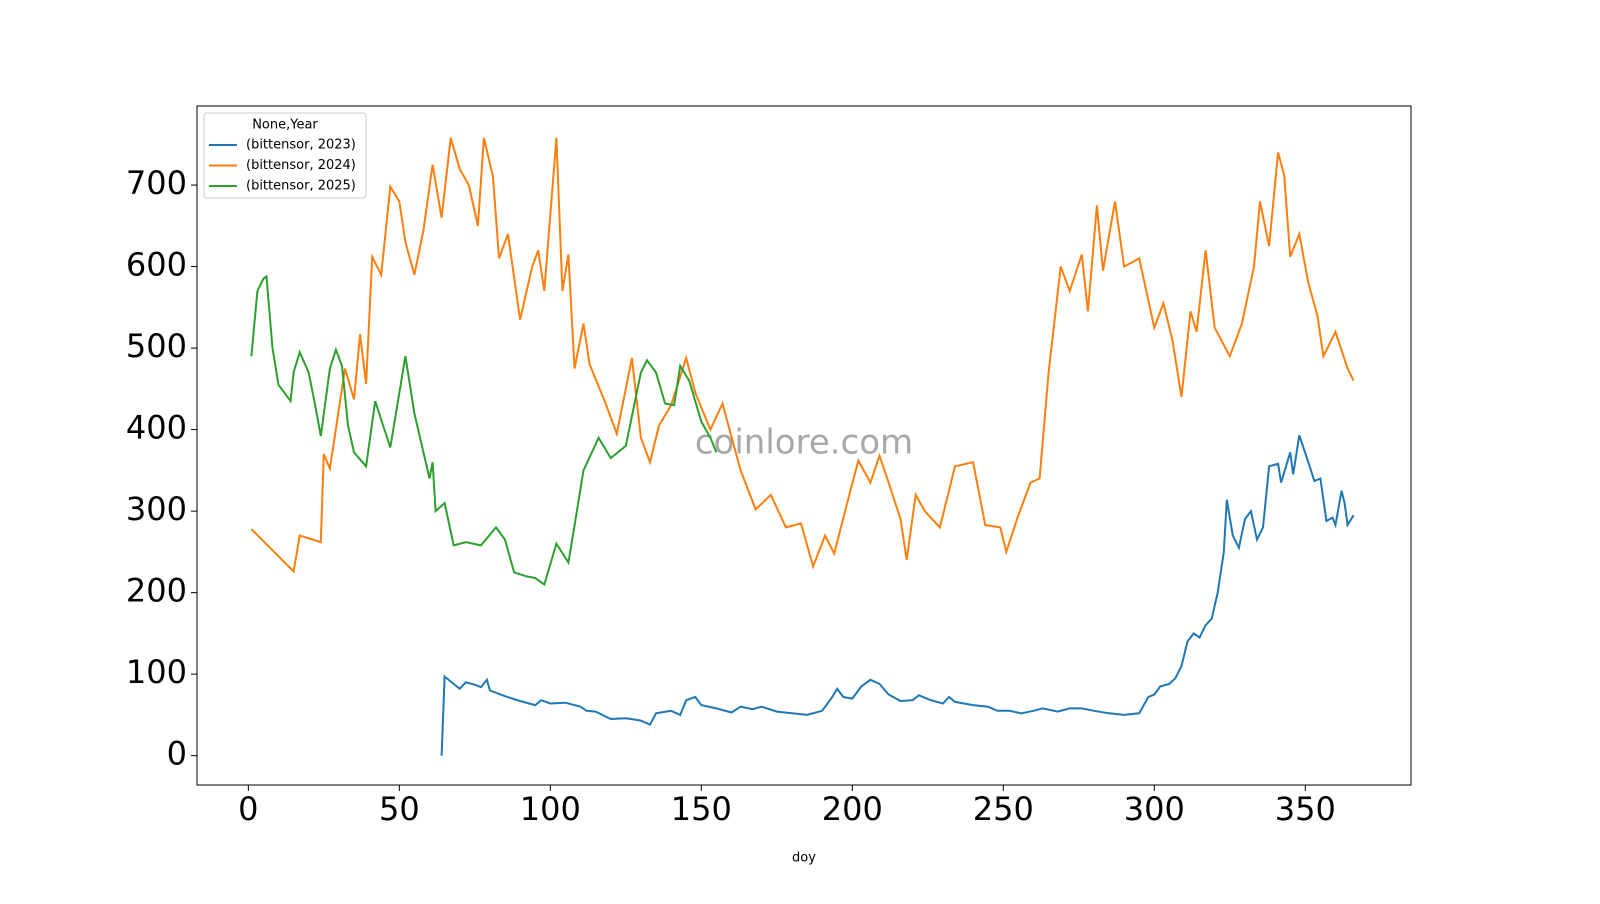 This screenshot has height=904, width=1600. I want to click on y-tick-label: 500, so click(156, 346).